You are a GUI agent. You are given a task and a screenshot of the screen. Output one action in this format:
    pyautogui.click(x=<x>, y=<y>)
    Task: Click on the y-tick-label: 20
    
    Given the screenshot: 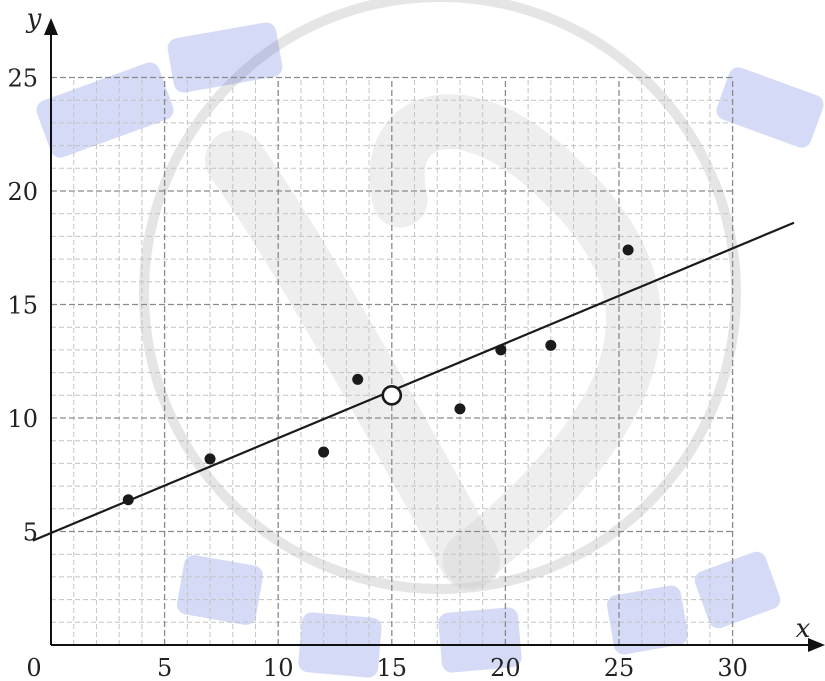 What is the action you would take?
    pyautogui.click(x=22, y=192)
    